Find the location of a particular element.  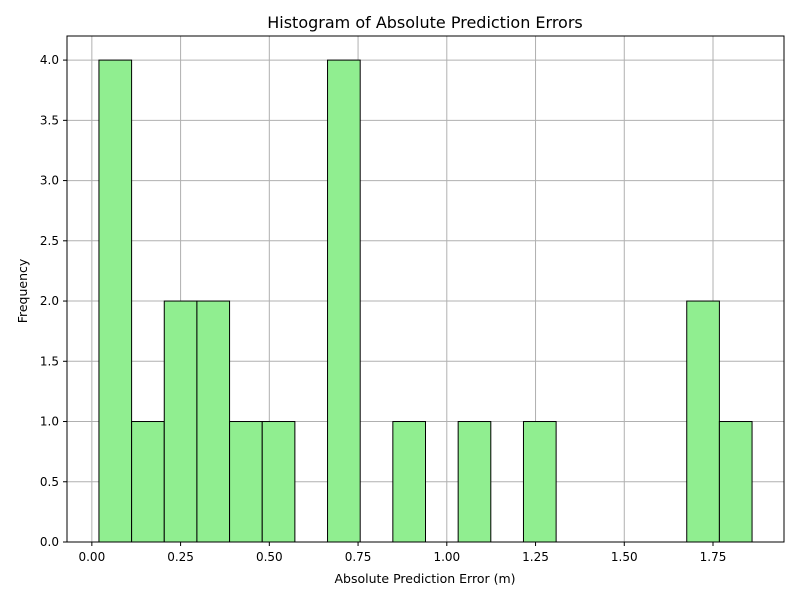

chart-title: Histogram of Absolute Prediction Errors is located at coordinates (425, 22).